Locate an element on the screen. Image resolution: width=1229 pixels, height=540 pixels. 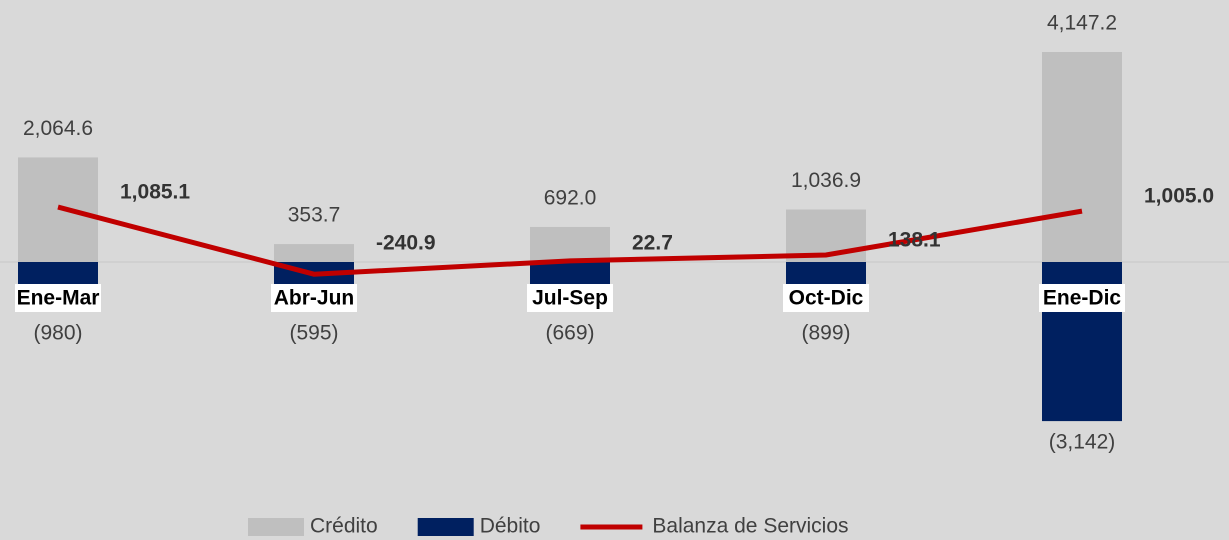
legend-label: Débito is located at coordinates (510, 526).